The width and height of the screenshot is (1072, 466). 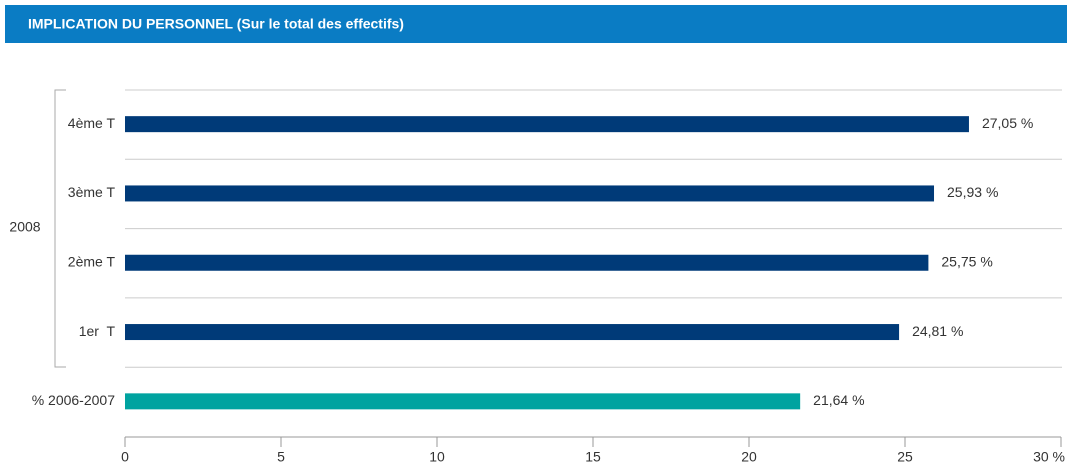 What do you see at coordinates (749, 457) in the screenshot?
I see `x-tick-label: 20` at bounding box center [749, 457].